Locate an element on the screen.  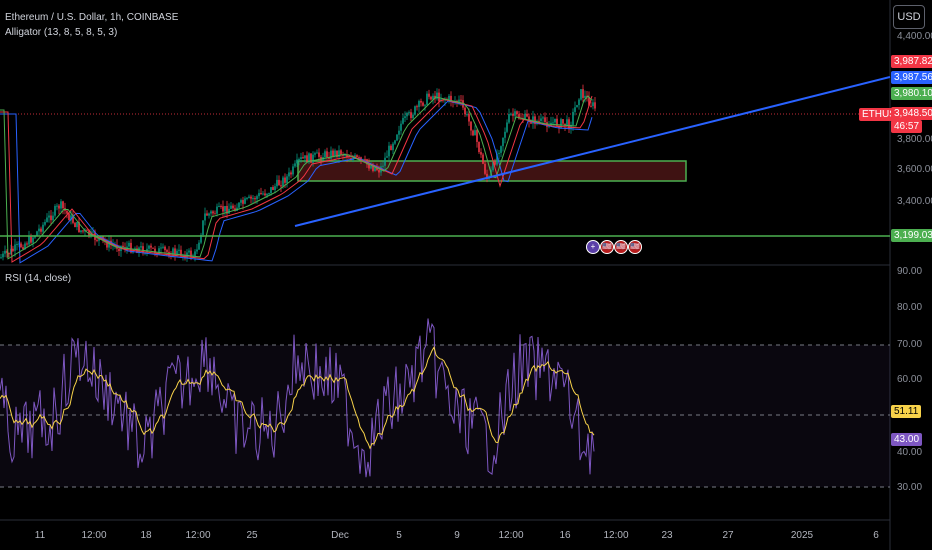
blue-line-price-tag: 3,987.56 is located at coordinates (911, 77).